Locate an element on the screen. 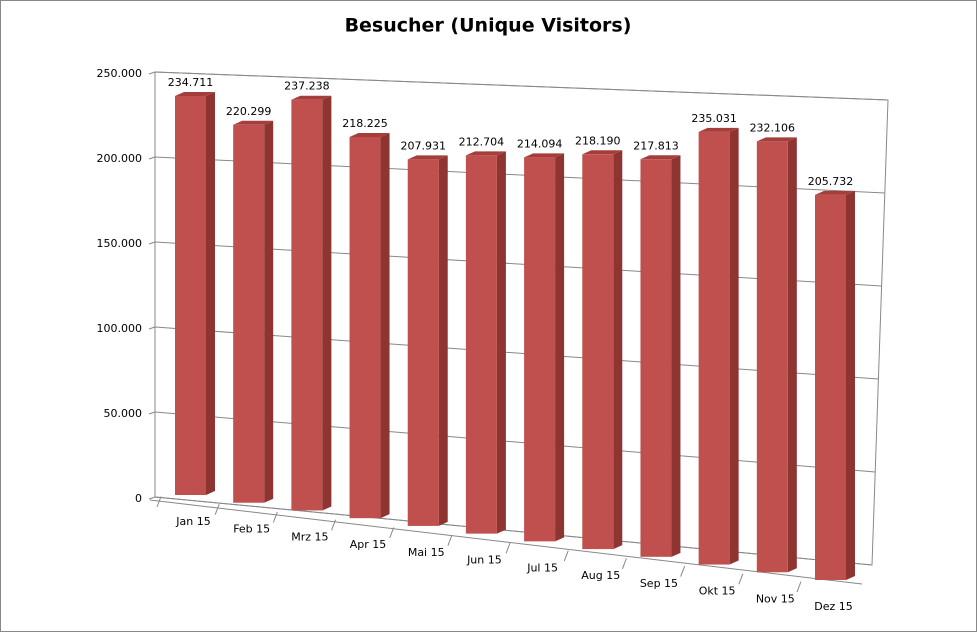  value-label: 207.931 is located at coordinates (423, 145).